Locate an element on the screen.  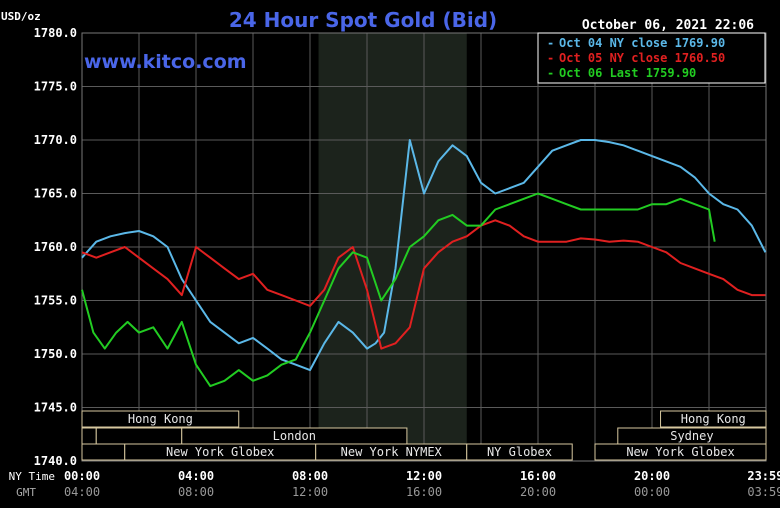
y-tick-label: 1755.0 is located at coordinates (55, 301).